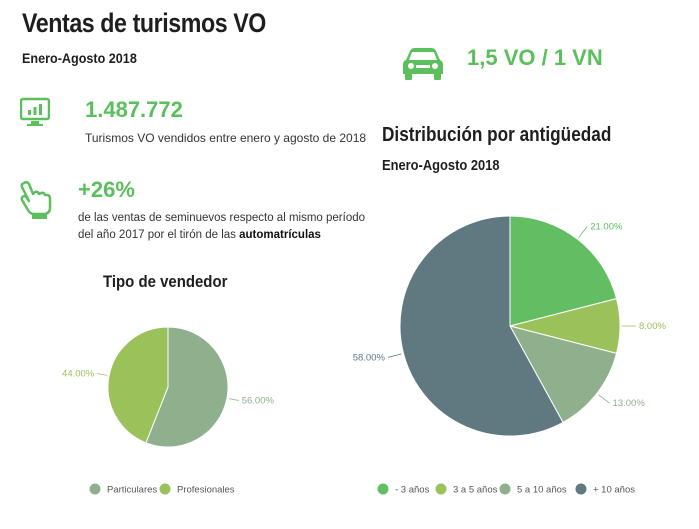 The height and width of the screenshot is (529, 699). What do you see at coordinates (412, 490) in the screenshot?
I see `age-legend-label: - 3 años` at bounding box center [412, 490].